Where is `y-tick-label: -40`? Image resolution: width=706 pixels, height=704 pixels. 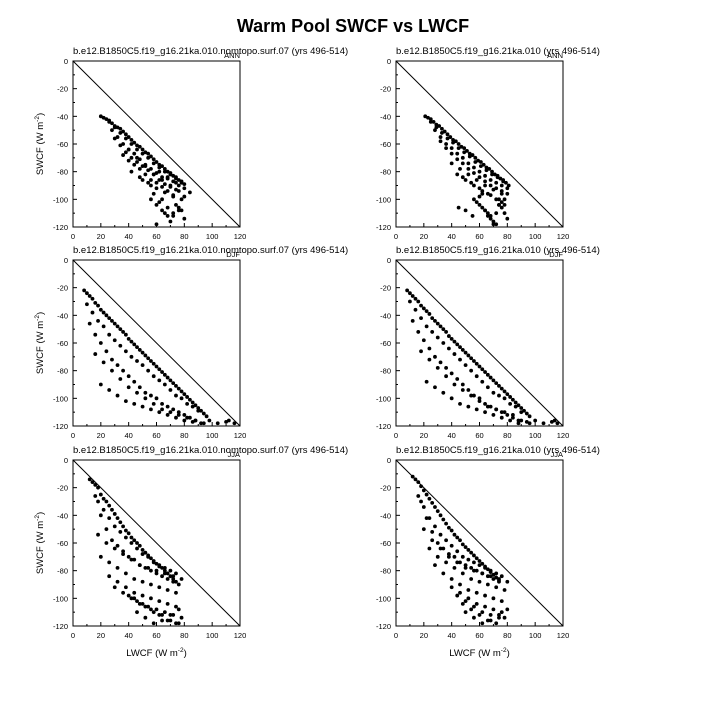
y-tick-label: -40 is located at coordinates (62, 116).